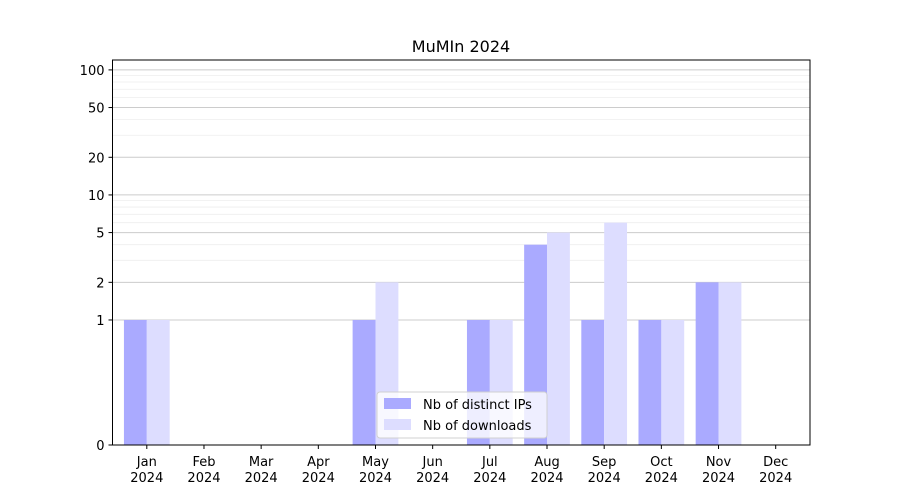 This screenshot has height=504, width=900. Describe the element at coordinates (261, 470) in the screenshot. I see `x-tick-label: Mar 2024` at that location.